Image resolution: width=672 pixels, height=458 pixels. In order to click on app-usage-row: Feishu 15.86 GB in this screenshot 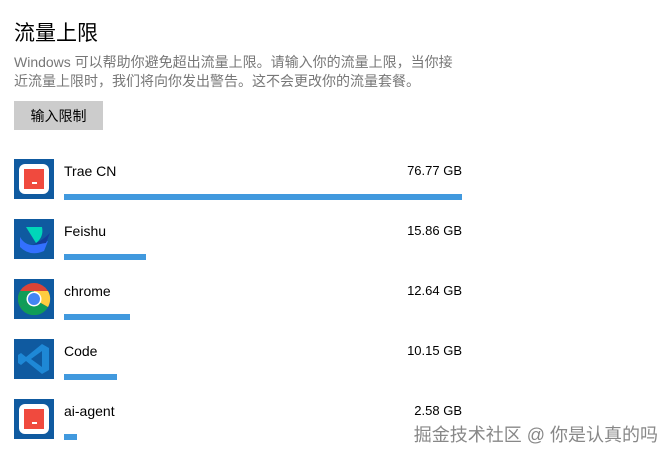, I will do `click(238, 243)`.